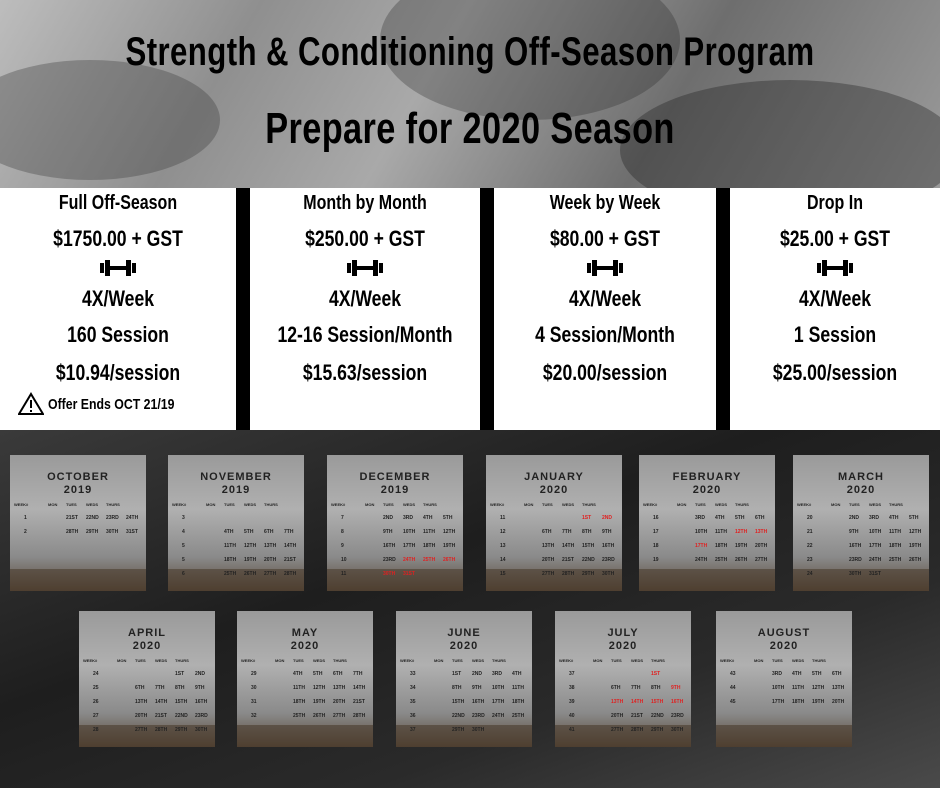 The height and width of the screenshot is (788, 940). What do you see at coordinates (344, 574) in the screenshot?
I see `week-number: 11` at bounding box center [344, 574].